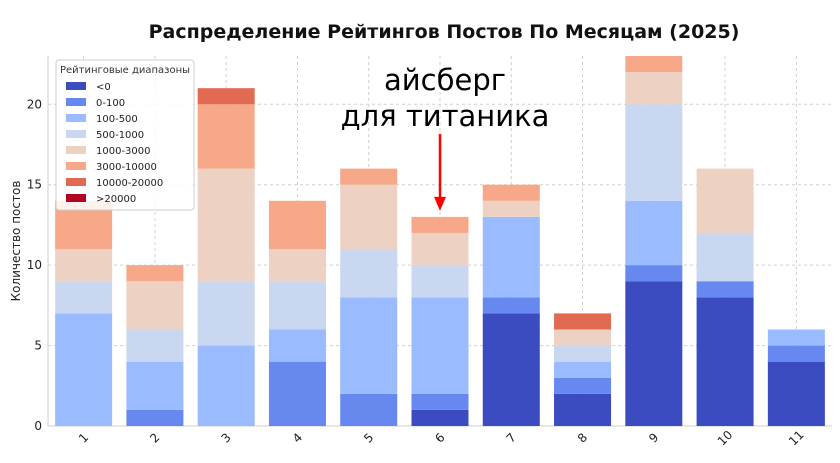  I want to click on x-tick-label: 4, so click(297, 437).